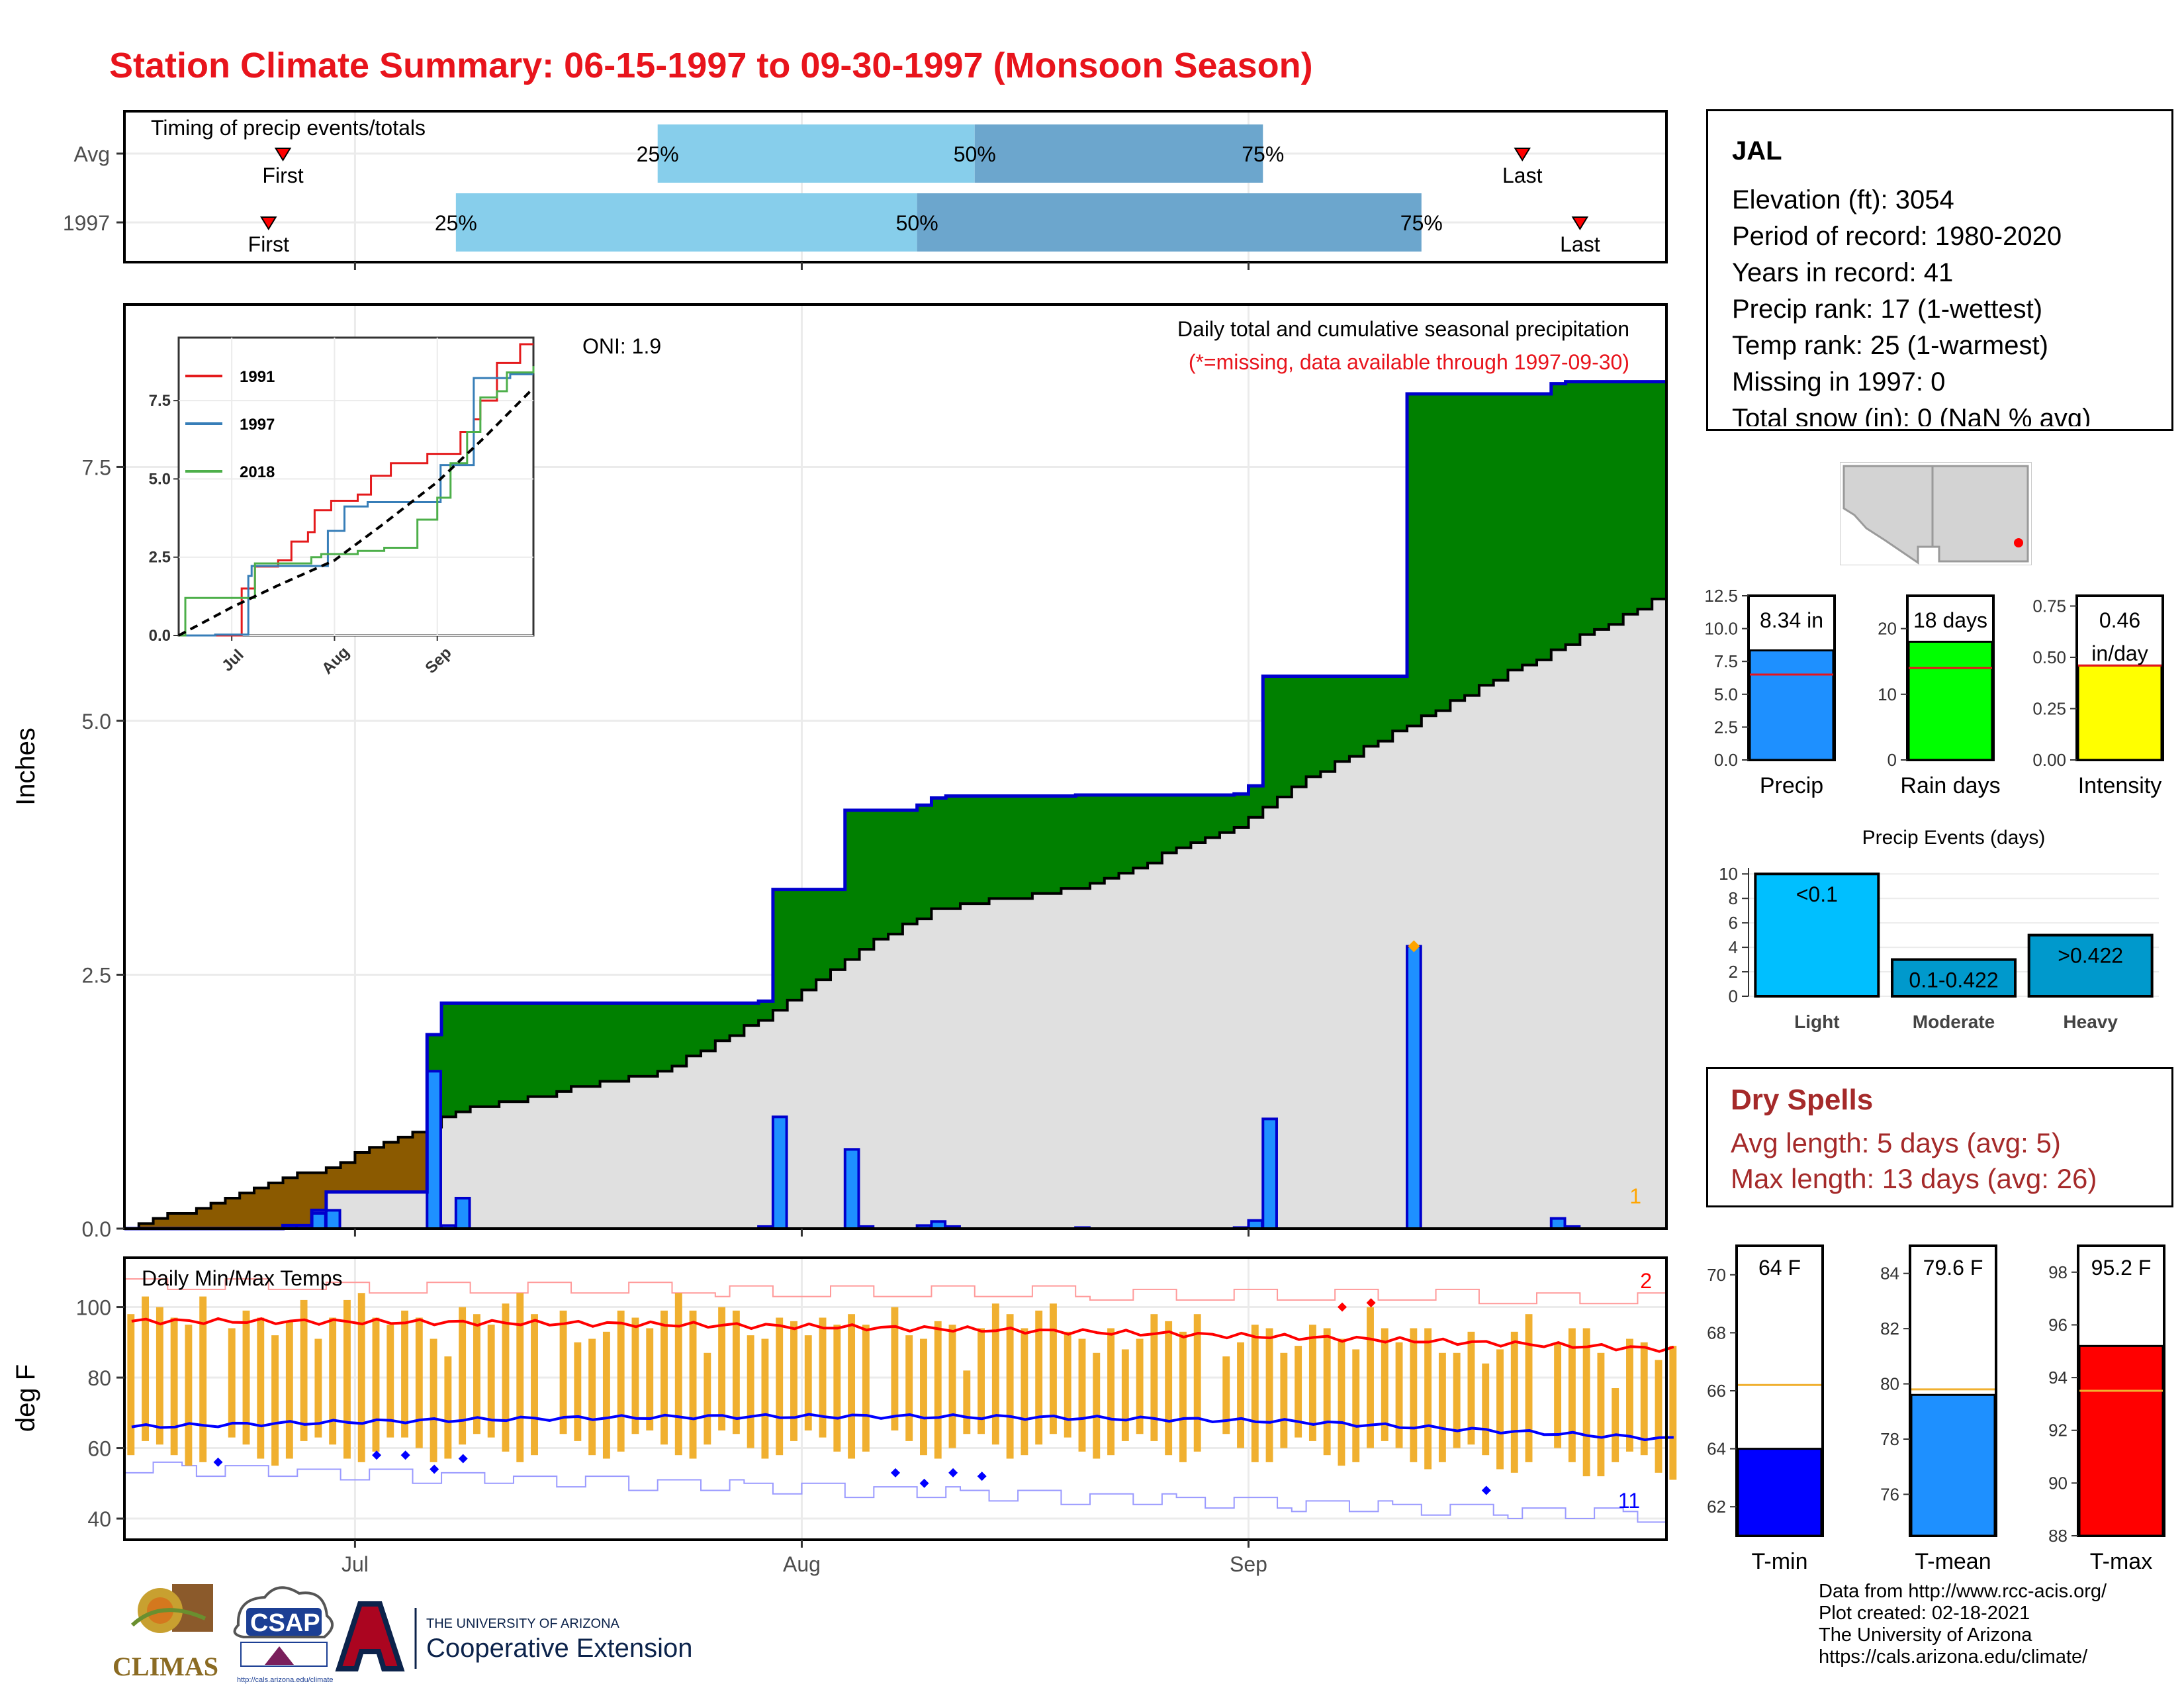  Describe the element at coordinates (160, 479) in the screenshot. I see `inset-ytick-label: 5.0` at that location.